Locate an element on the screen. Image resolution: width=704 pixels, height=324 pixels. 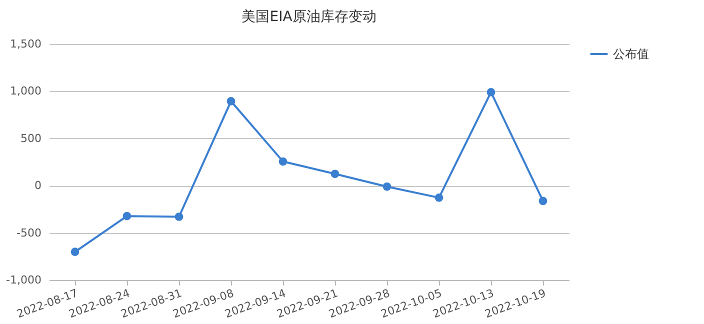
y-tick-label: 1,000 is located at coordinates (26, 91).